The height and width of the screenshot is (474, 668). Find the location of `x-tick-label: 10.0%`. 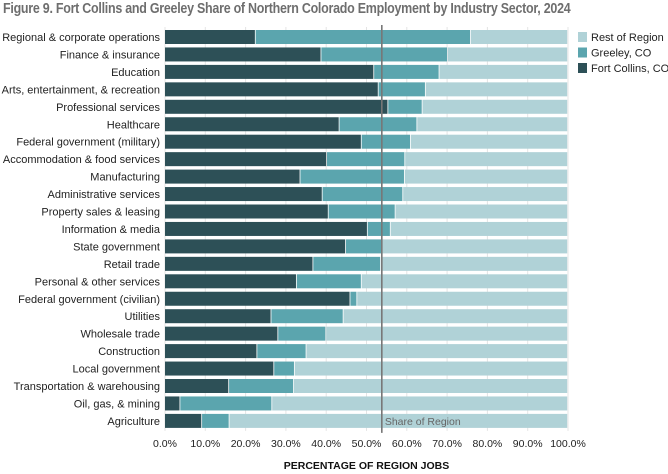

x-tick-label: 10.0% is located at coordinates (205, 444).